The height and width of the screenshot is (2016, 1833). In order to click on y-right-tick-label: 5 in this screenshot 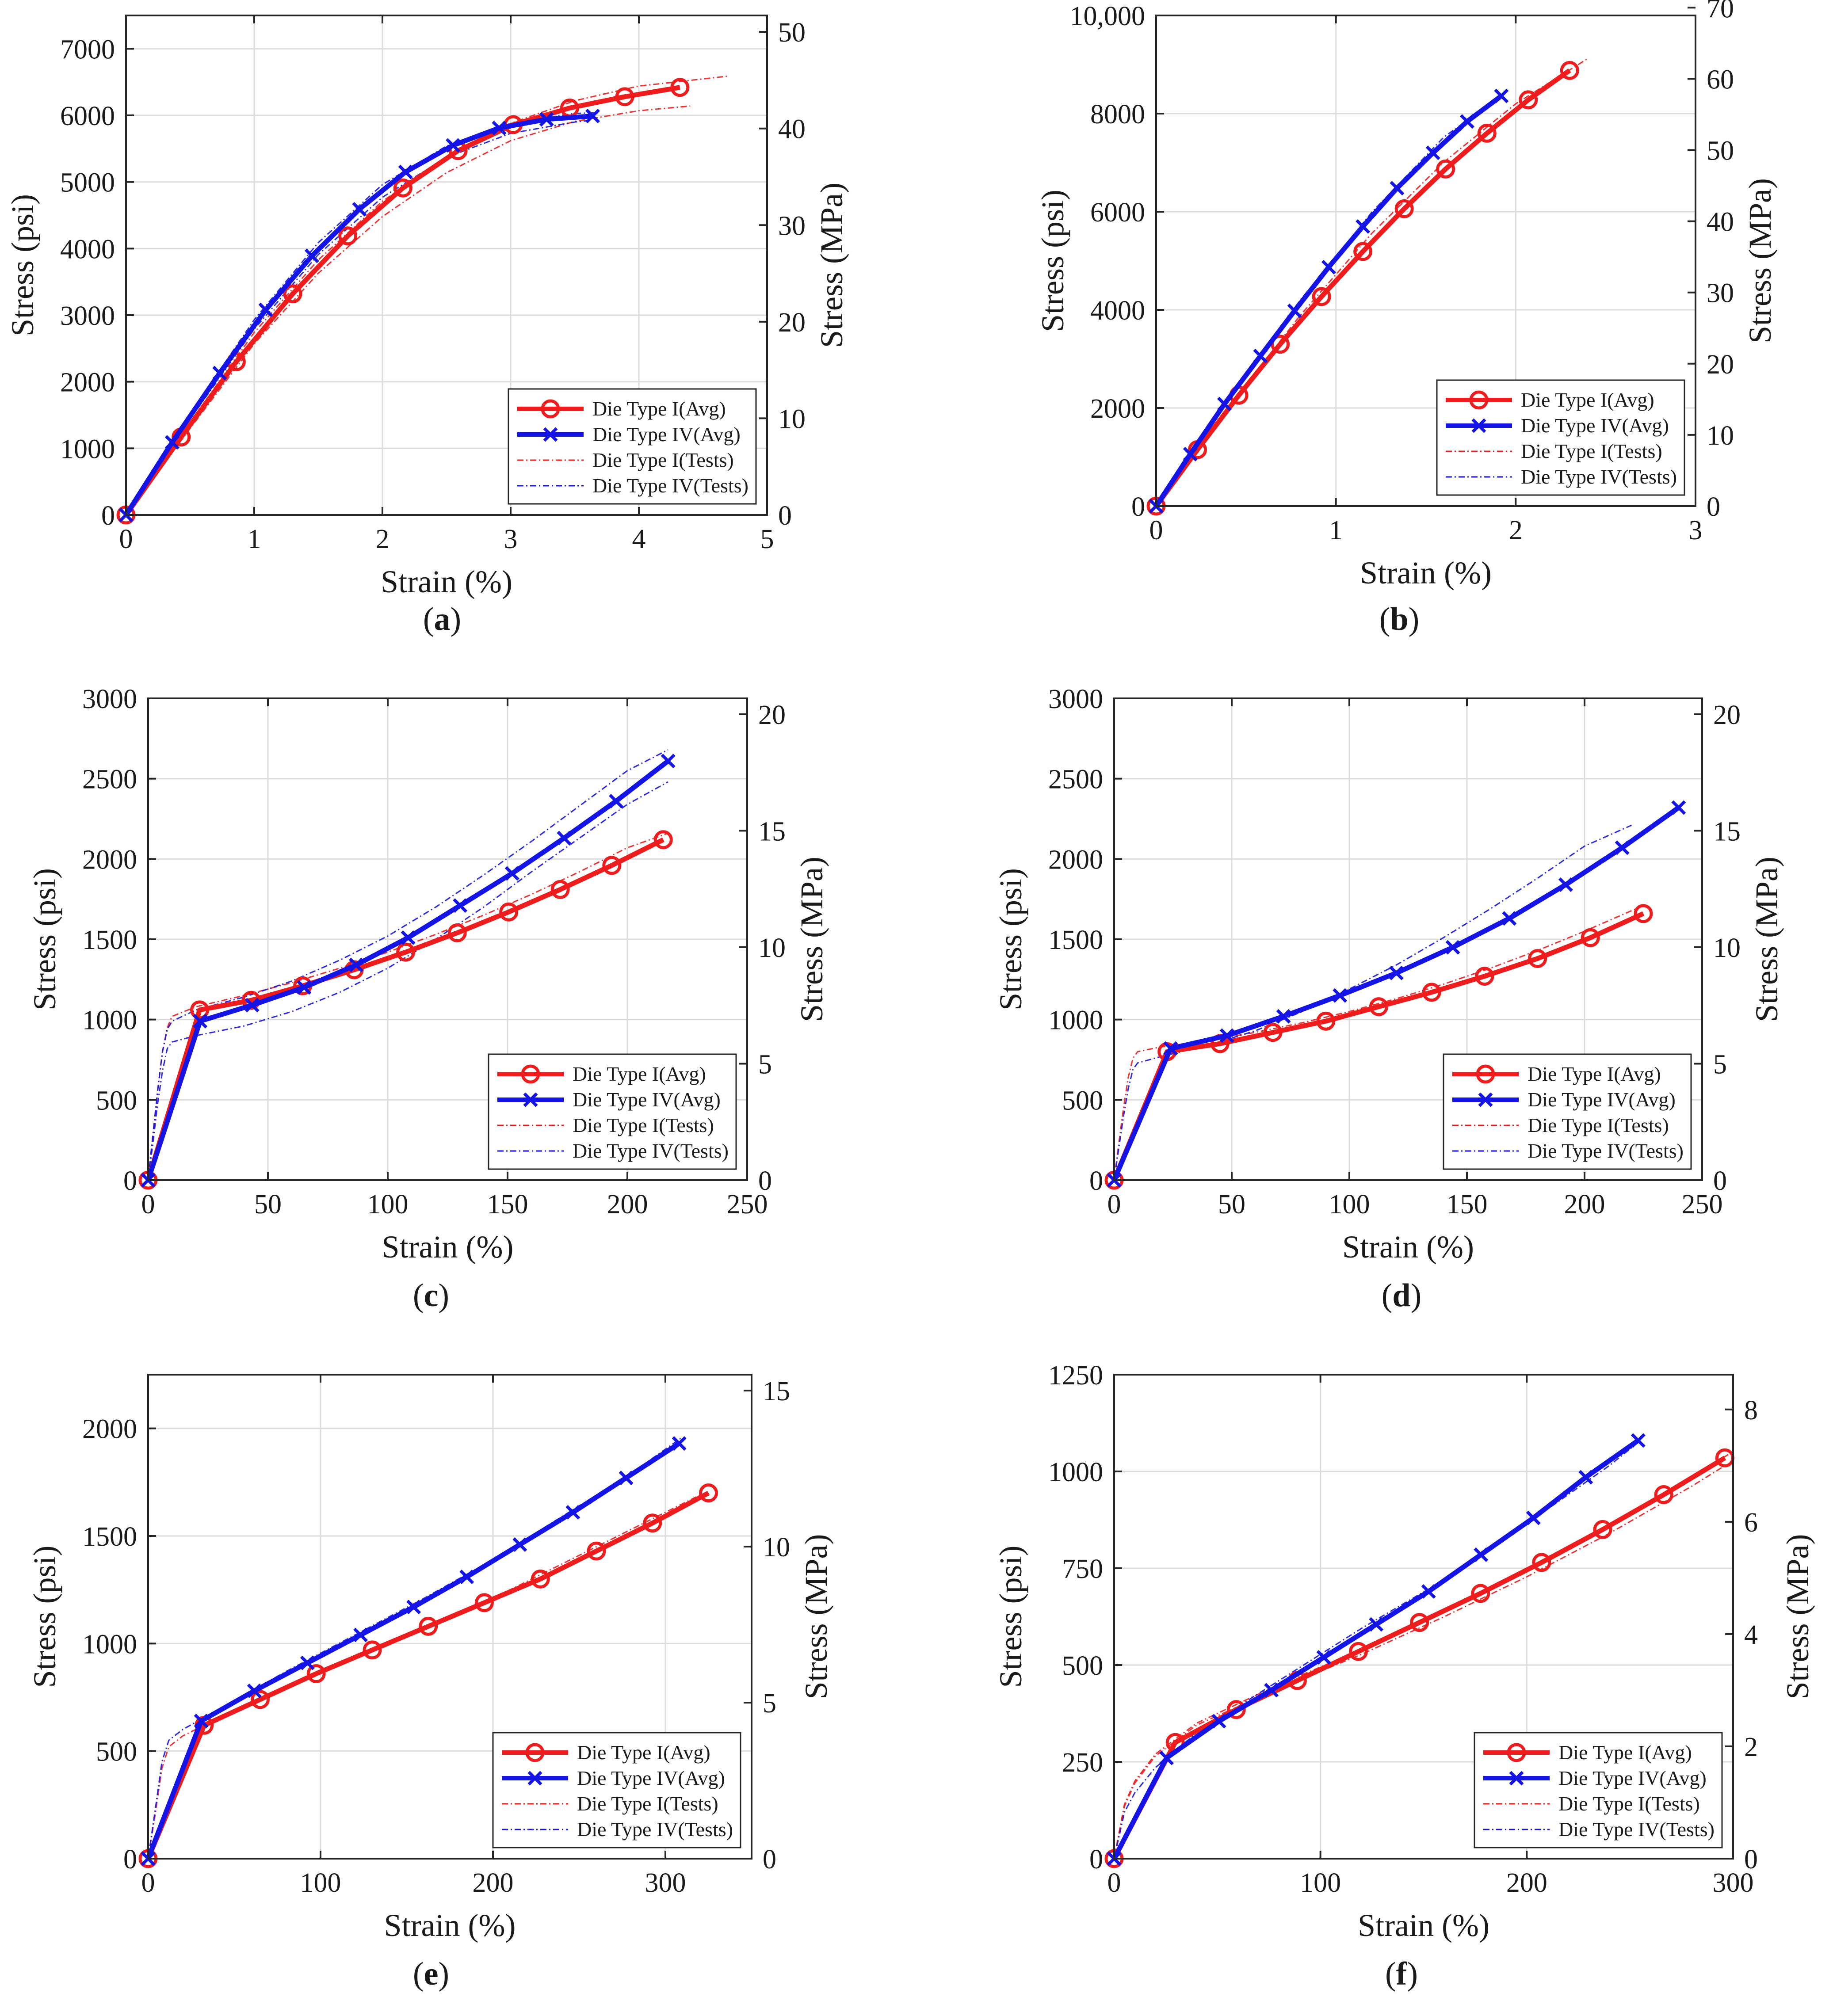, I will do `click(769, 1703)`.